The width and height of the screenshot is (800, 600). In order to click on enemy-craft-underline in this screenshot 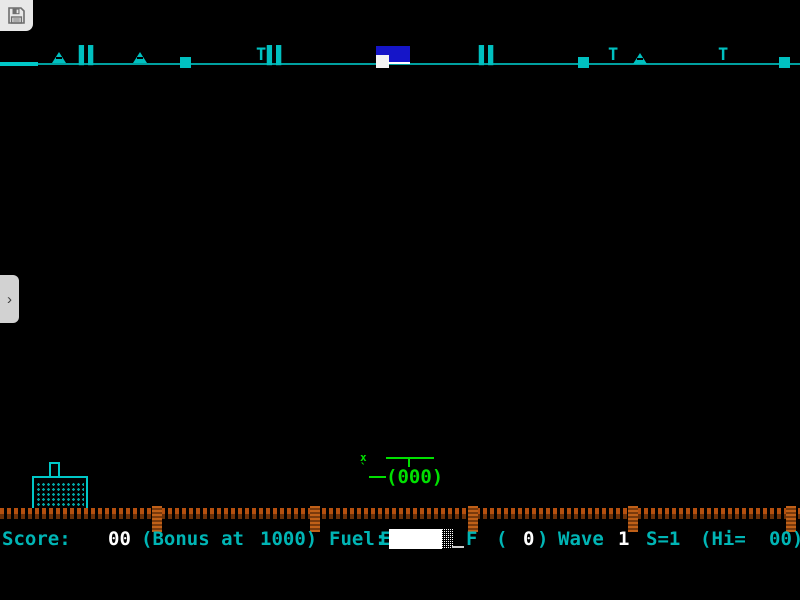, I will do `click(399, 63)`.